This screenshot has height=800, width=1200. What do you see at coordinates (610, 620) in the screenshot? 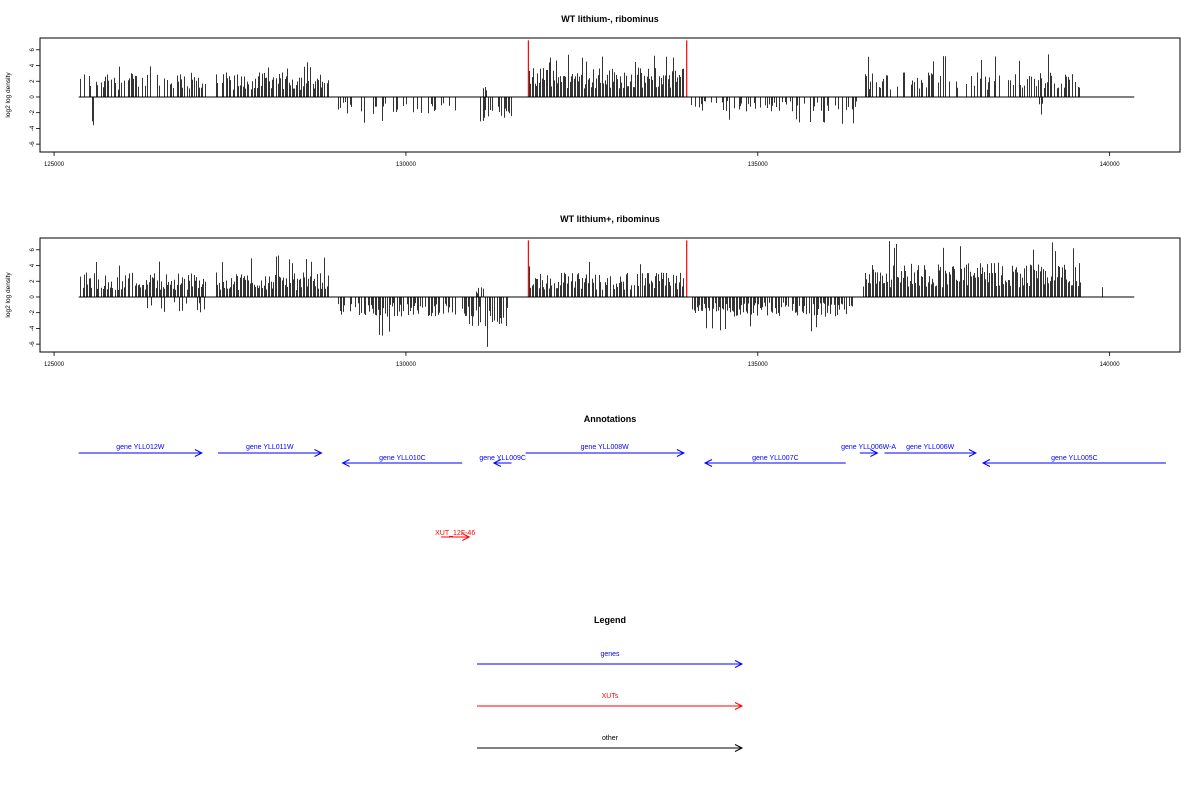
I see `legend-title: Legend` at bounding box center [610, 620].